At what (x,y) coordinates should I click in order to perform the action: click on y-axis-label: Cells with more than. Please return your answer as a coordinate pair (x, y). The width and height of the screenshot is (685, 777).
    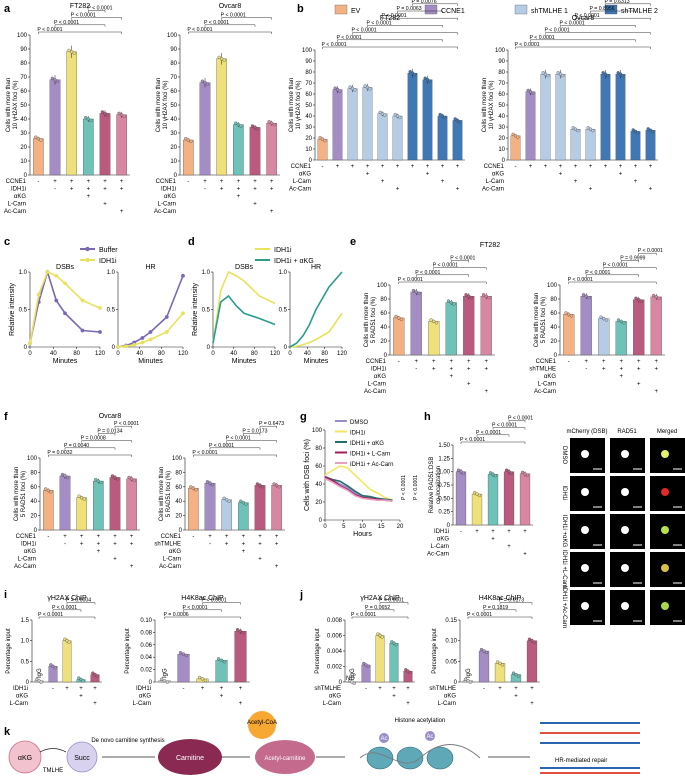
    Looking at the image, I should click on (367, 320).